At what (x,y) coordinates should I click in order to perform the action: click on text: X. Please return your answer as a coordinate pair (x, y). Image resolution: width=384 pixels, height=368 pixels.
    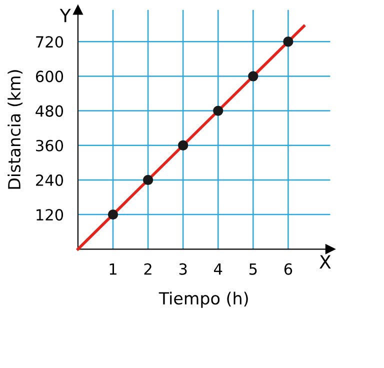
    Looking at the image, I should click on (325, 261).